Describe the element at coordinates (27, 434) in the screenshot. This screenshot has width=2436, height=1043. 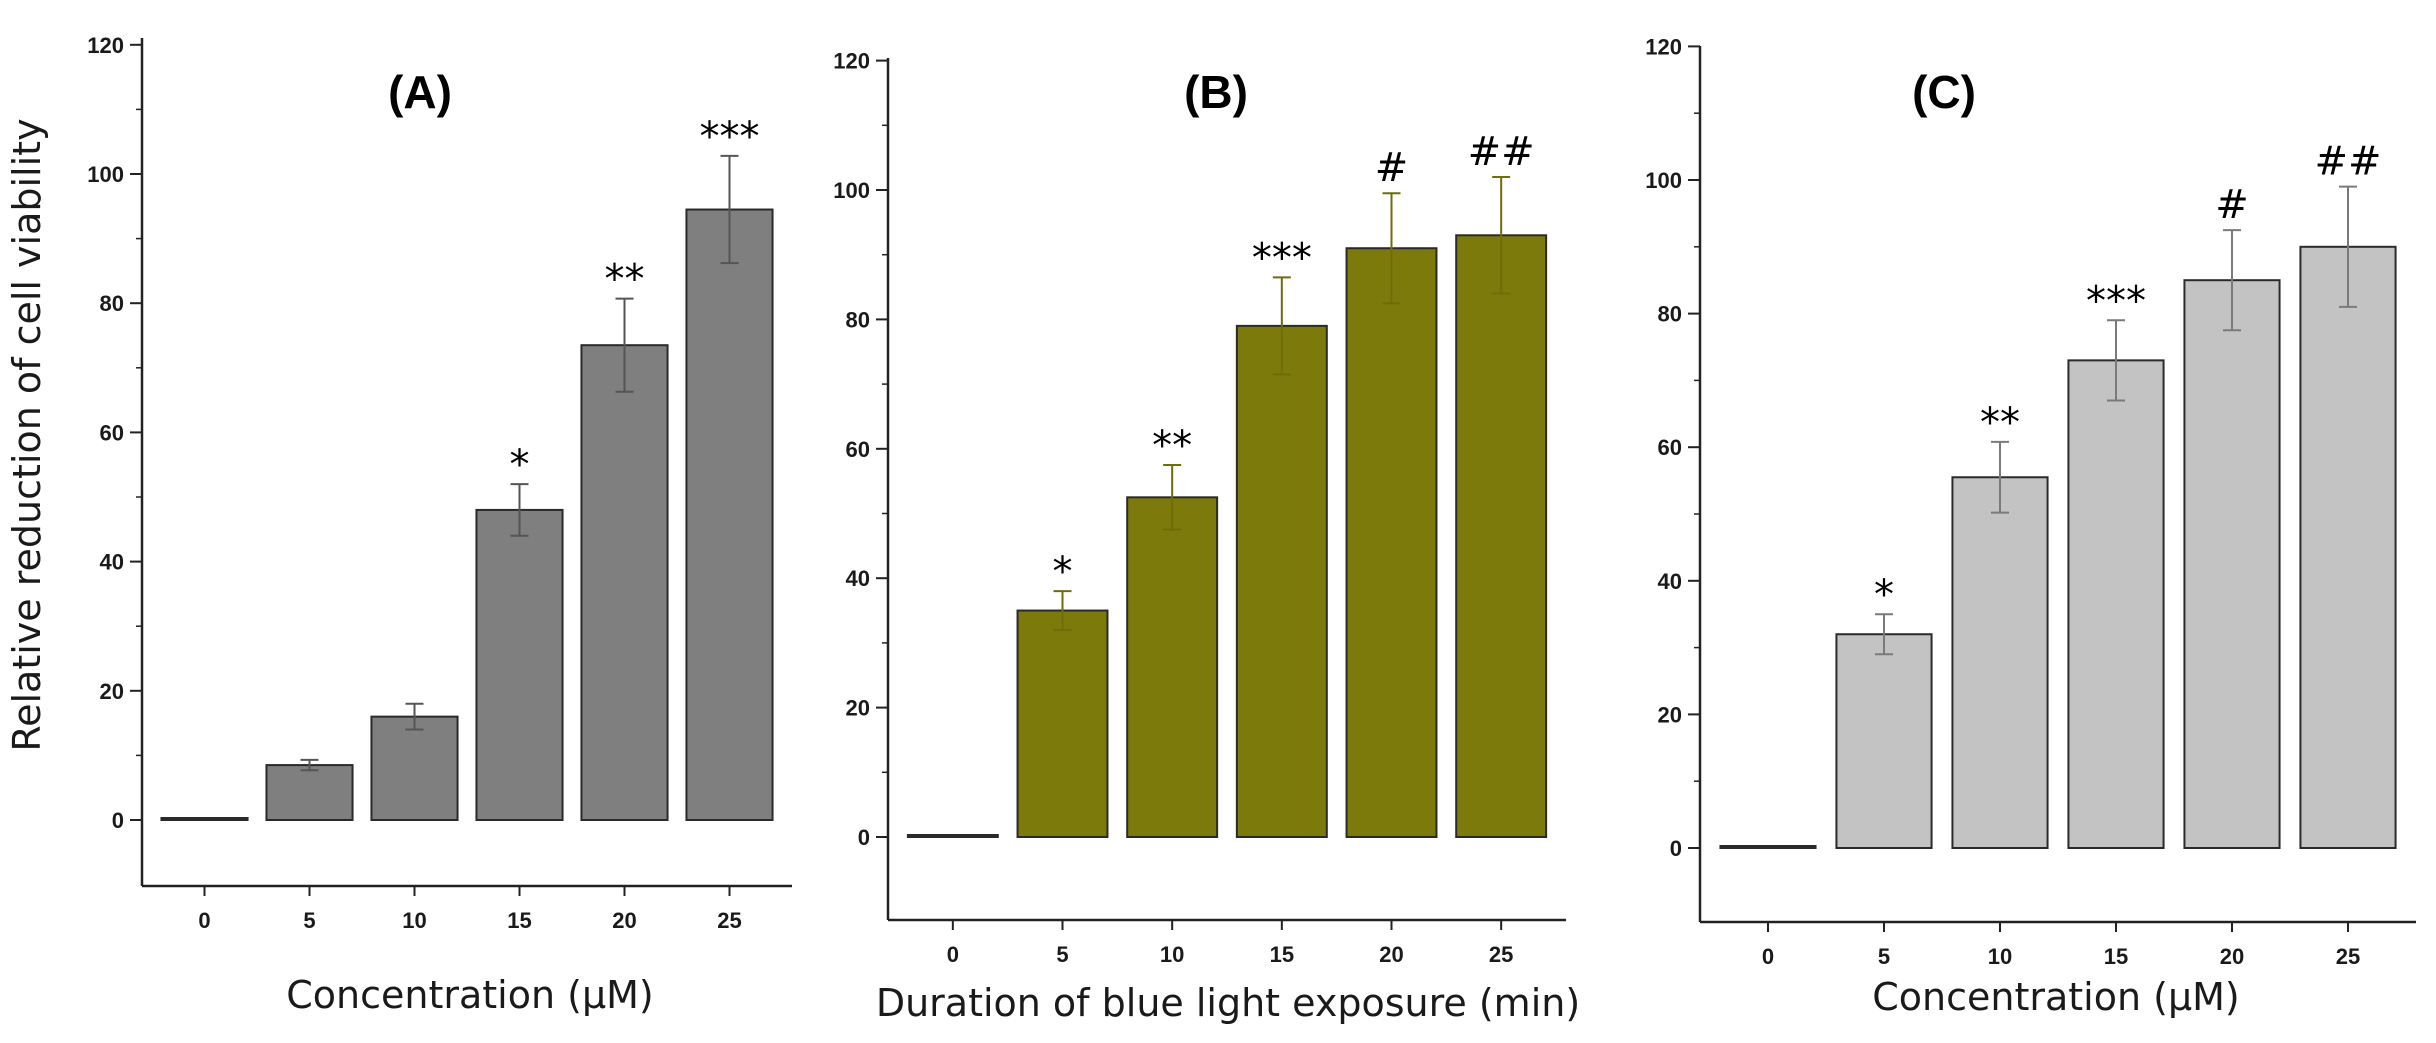
I see `y-axis-title: Relative reduction of cell viability` at that location.